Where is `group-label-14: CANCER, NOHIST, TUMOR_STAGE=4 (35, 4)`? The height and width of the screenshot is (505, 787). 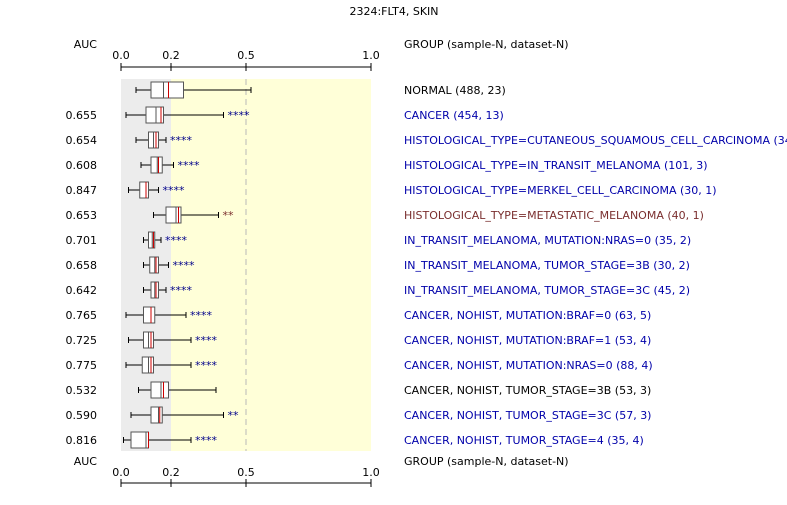
group-label-14: CANCER, NOHIST, TUMOR_STAGE=4 (35, 4) is located at coordinates (524, 440).